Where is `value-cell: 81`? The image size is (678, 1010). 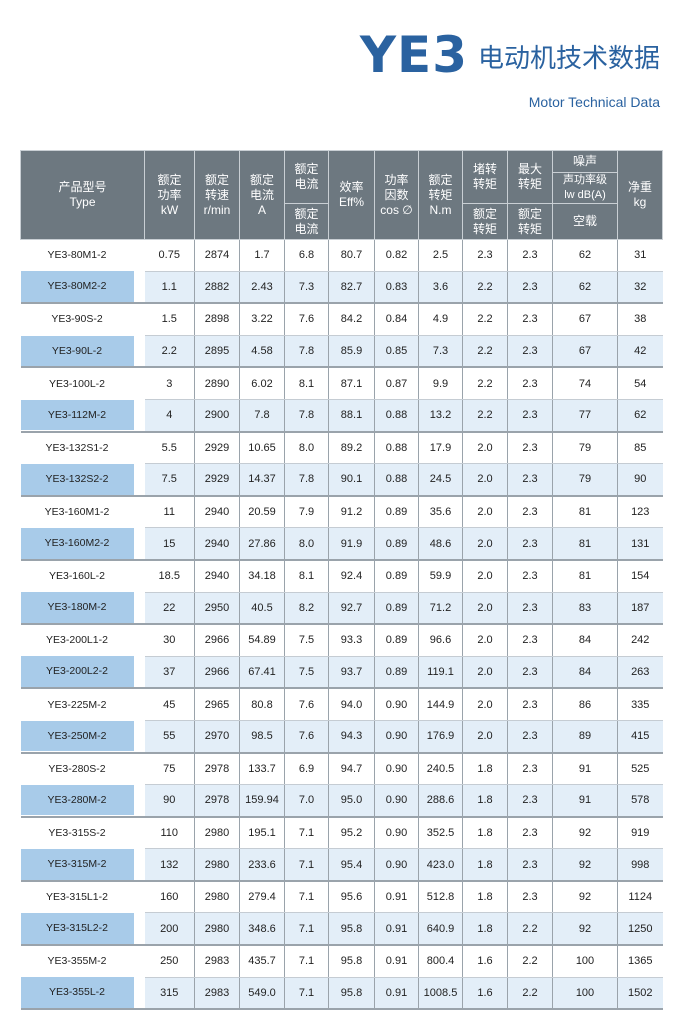 value-cell: 81 is located at coordinates (585, 576).